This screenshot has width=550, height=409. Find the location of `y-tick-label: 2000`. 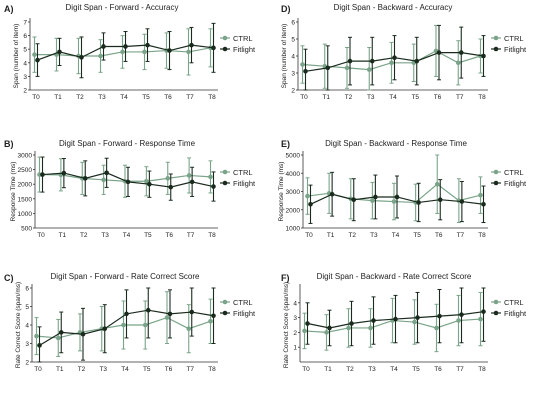

y-tick-label: 2000 is located at coordinates (25, 185).